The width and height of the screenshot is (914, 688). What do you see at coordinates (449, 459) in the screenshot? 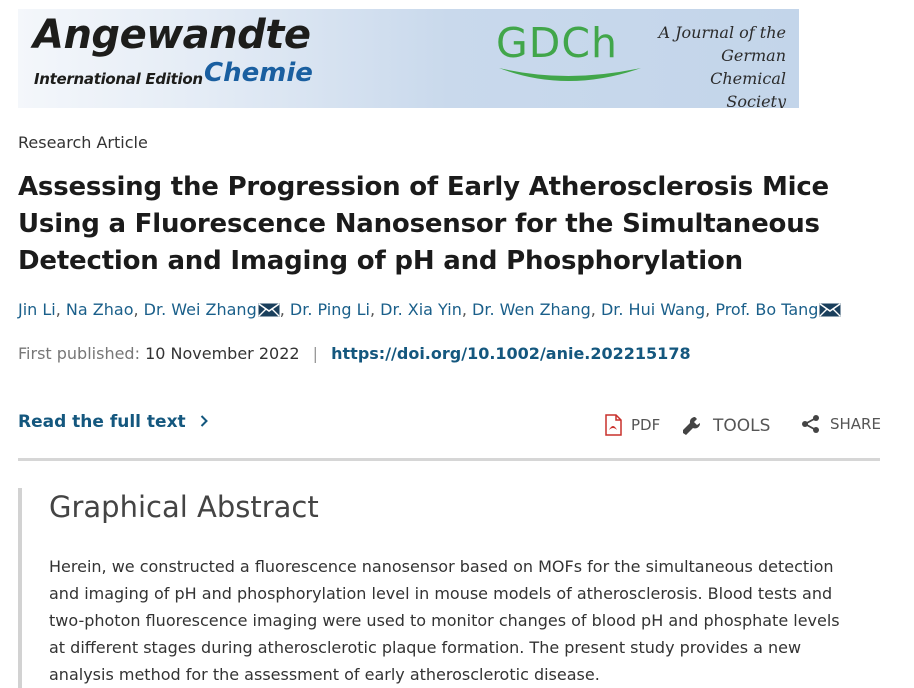
I see `section-divider` at bounding box center [449, 459].